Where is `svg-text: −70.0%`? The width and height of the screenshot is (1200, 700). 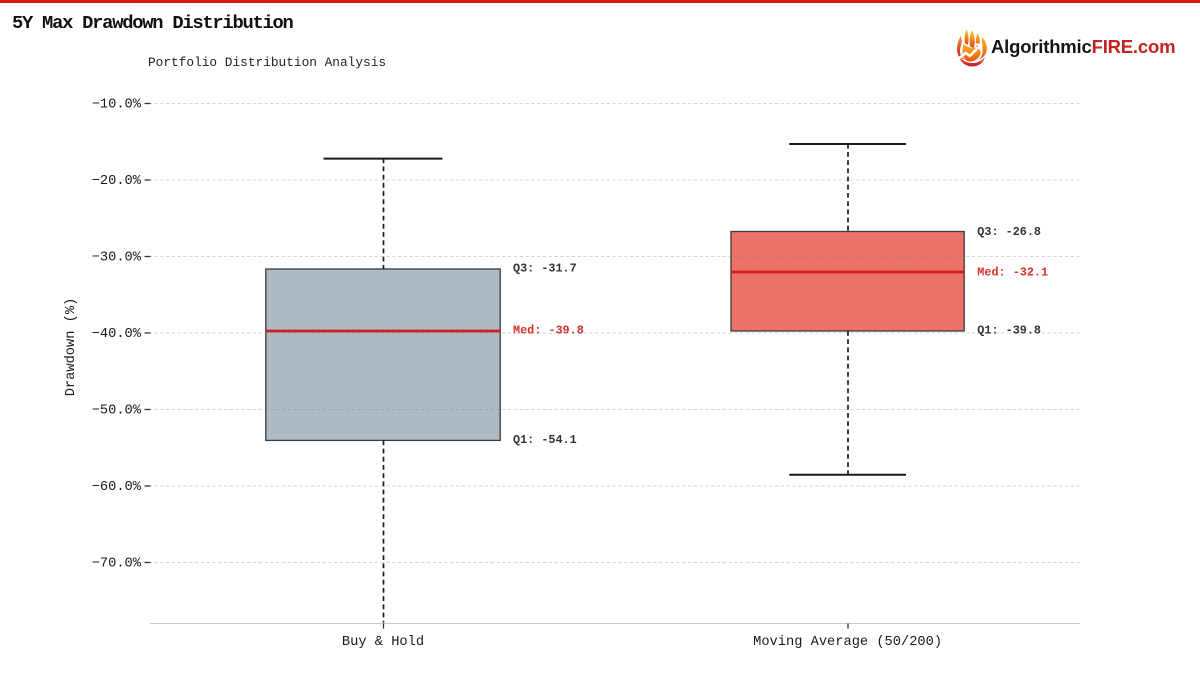 svg-text: −70.0% is located at coordinates (117, 564).